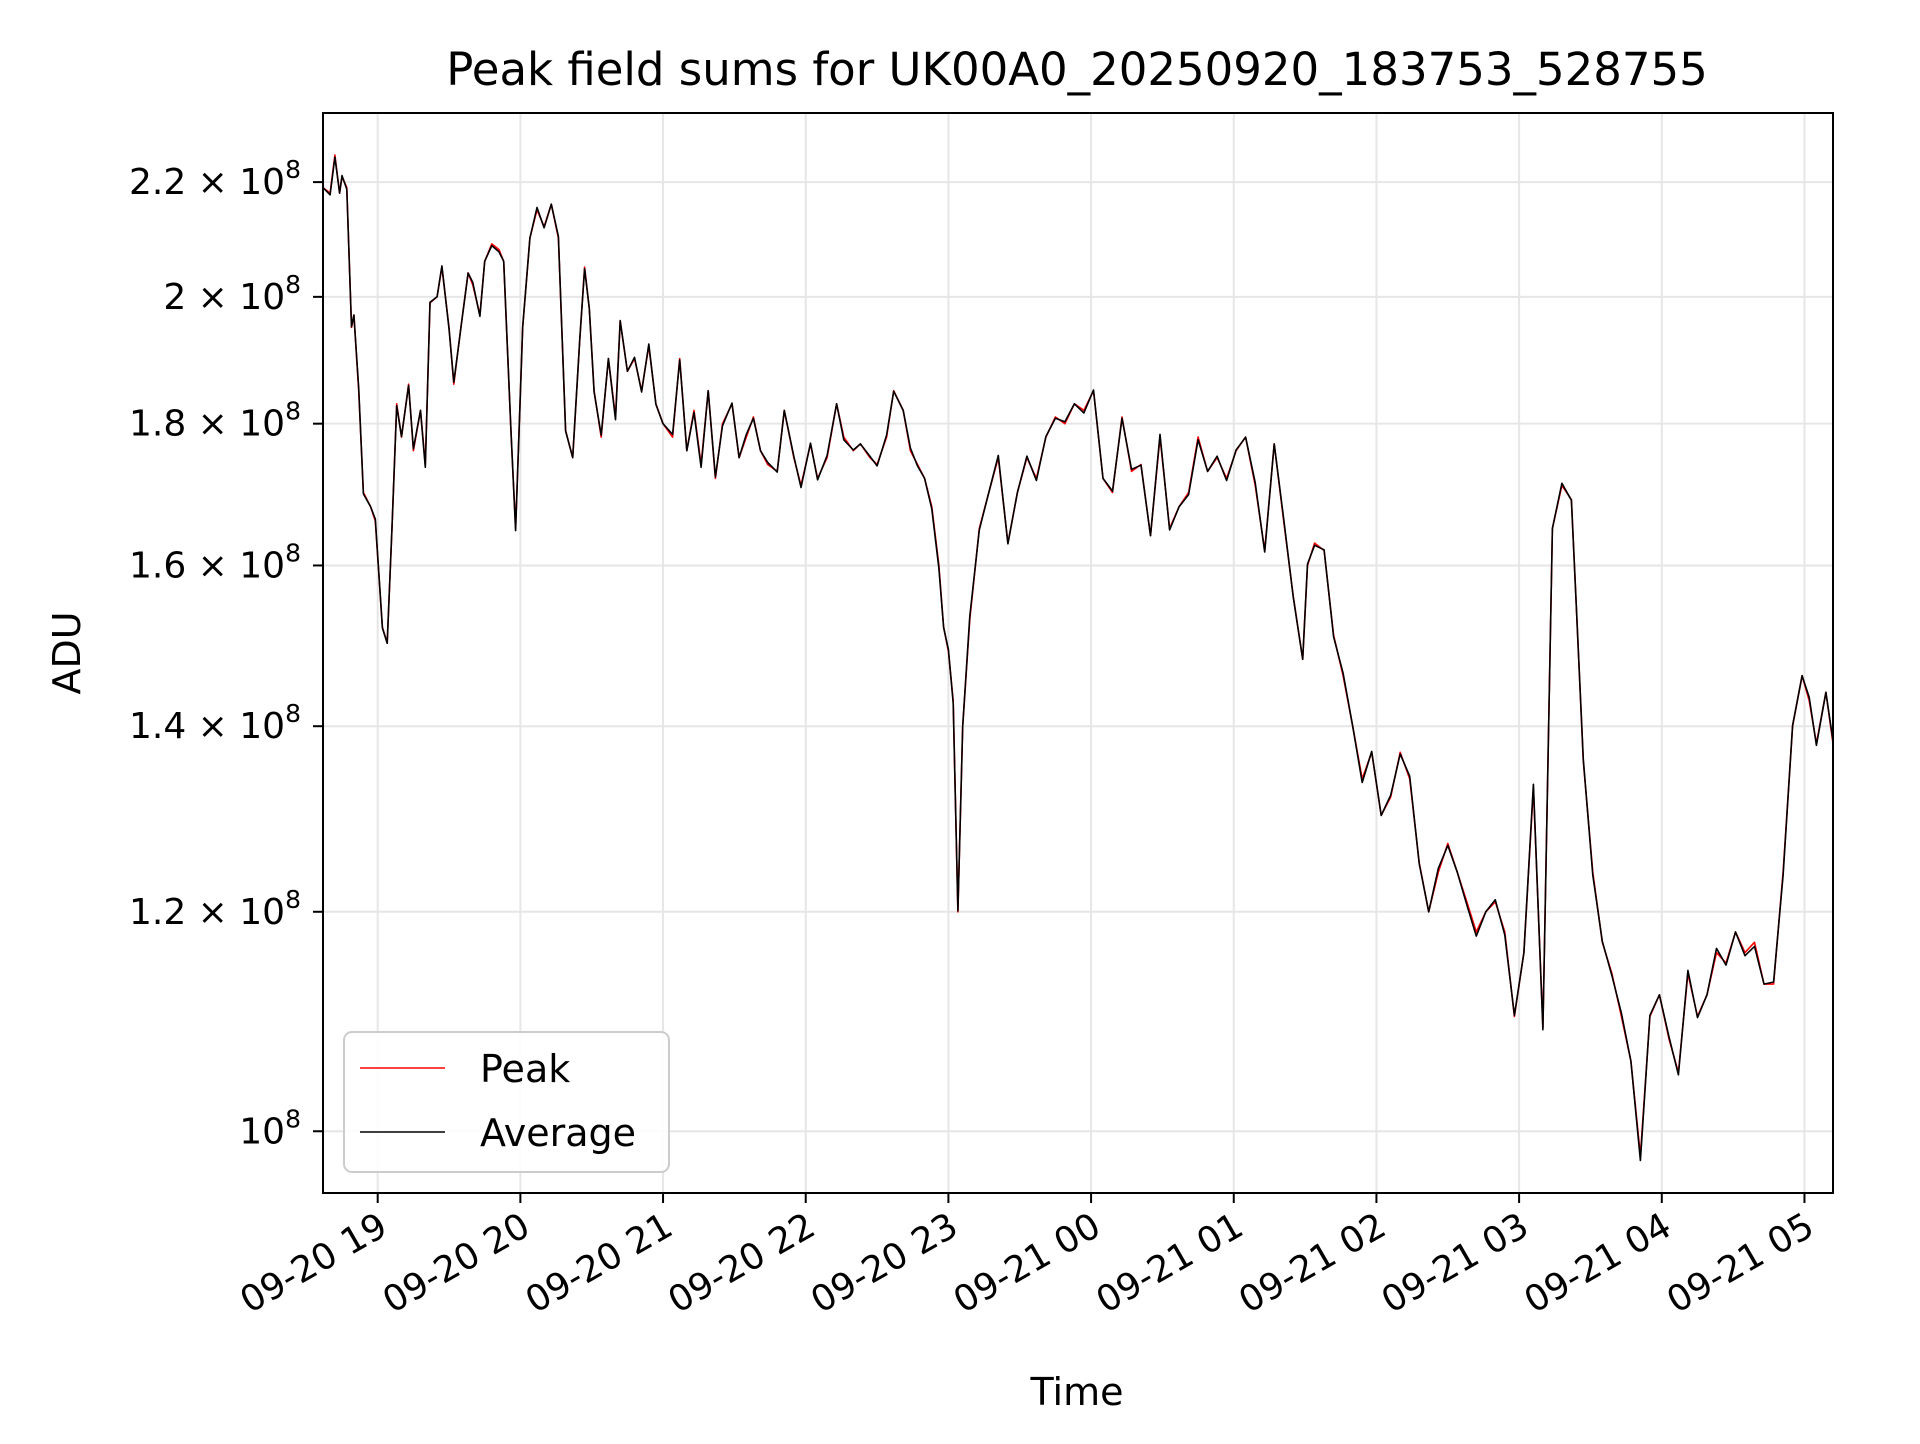 This screenshot has height=1444, width=1920. What do you see at coordinates (67, 652) in the screenshot?
I see `y-axis-label: ADU` at bounding box center [67, 652].